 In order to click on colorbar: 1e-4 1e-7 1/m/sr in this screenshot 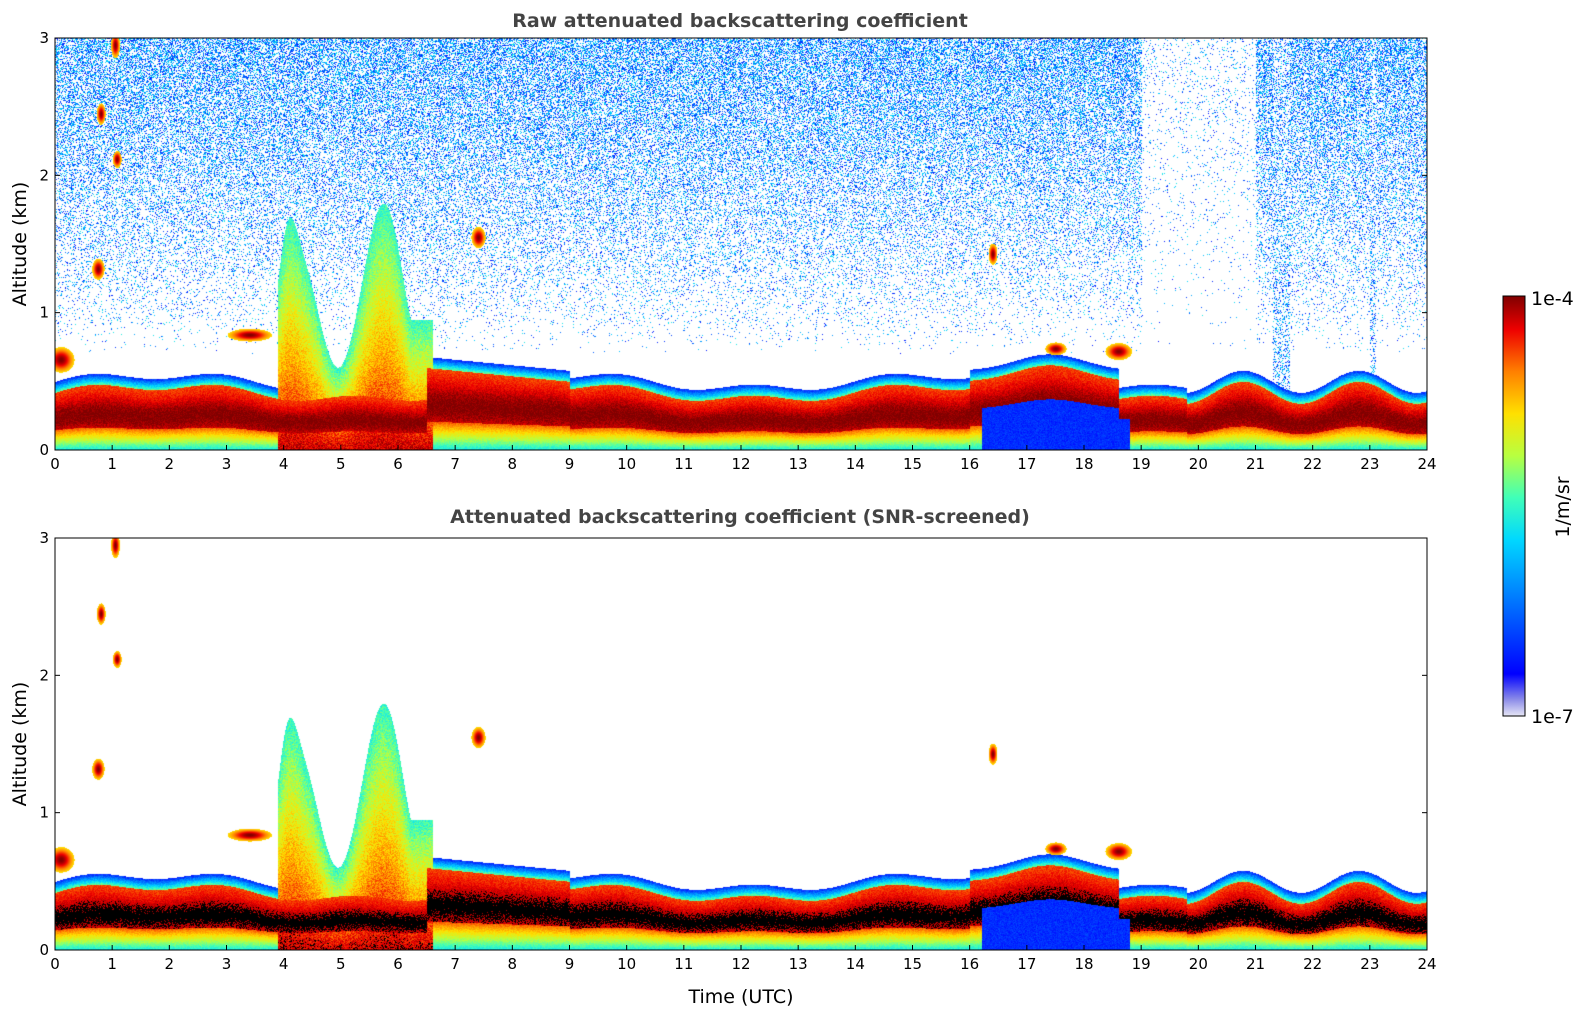, I will do `click(1538, 508)`.